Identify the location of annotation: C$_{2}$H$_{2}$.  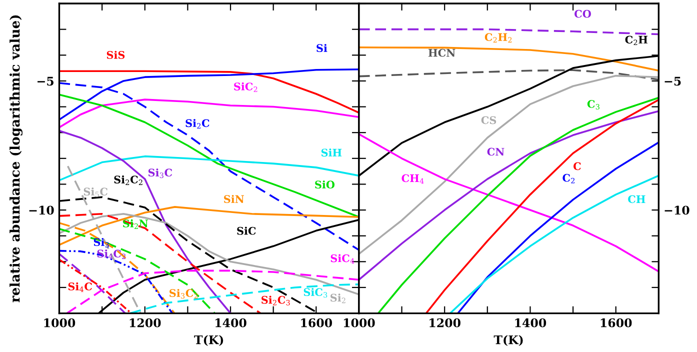
(498, 38).